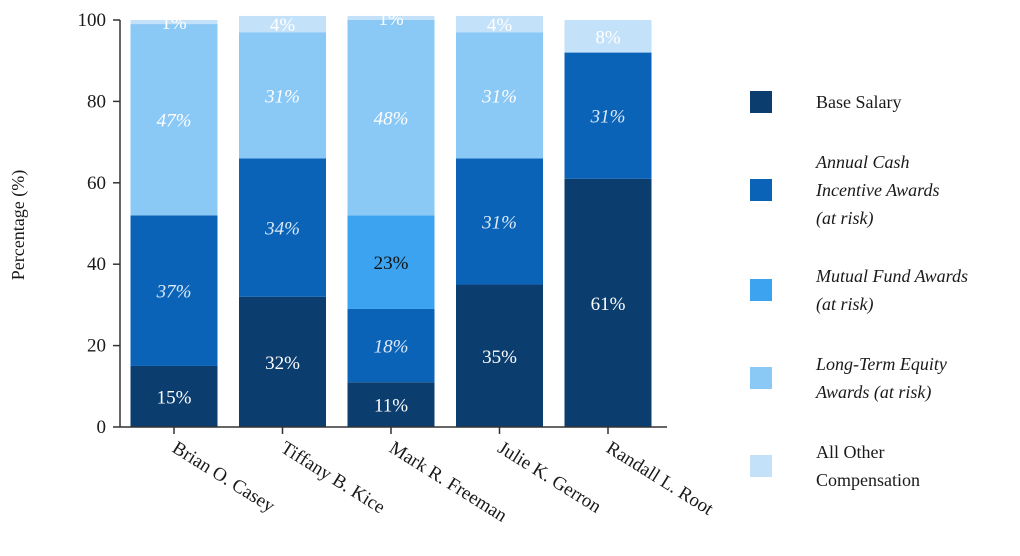 The width and height of the screenshot is (1020, 556). I want to click on legend-item: Base Salary, so click(825, 102).